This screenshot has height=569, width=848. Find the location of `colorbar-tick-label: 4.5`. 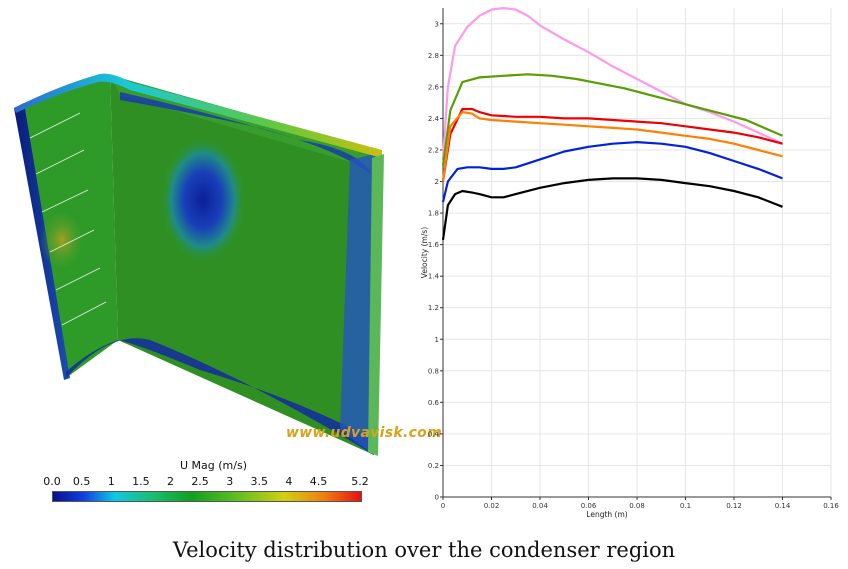

colorbar-tick-label: 4.5 is located at coordinates (318, 481).